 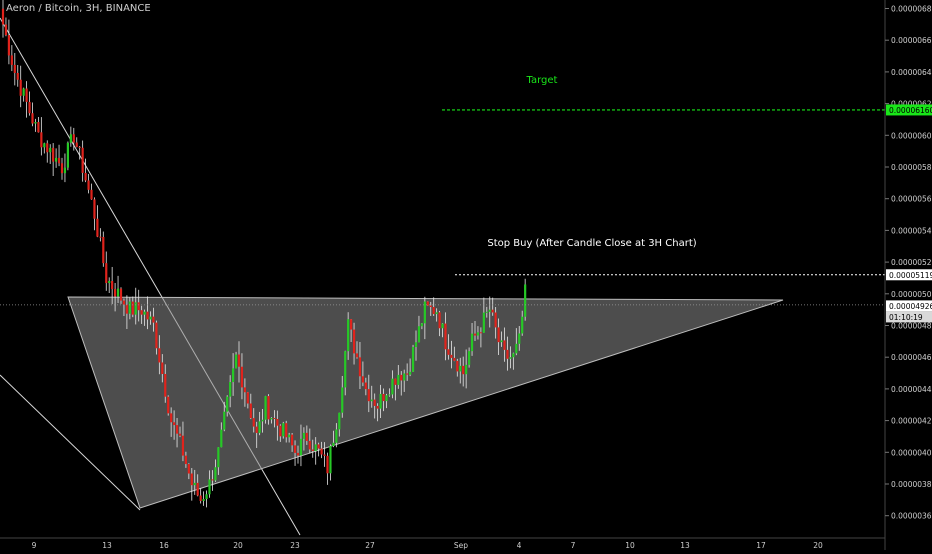 What do you see at coordinates (909, 110) in the screenshot?
I see `target-price-label-box` at bounding box center [909, 110].